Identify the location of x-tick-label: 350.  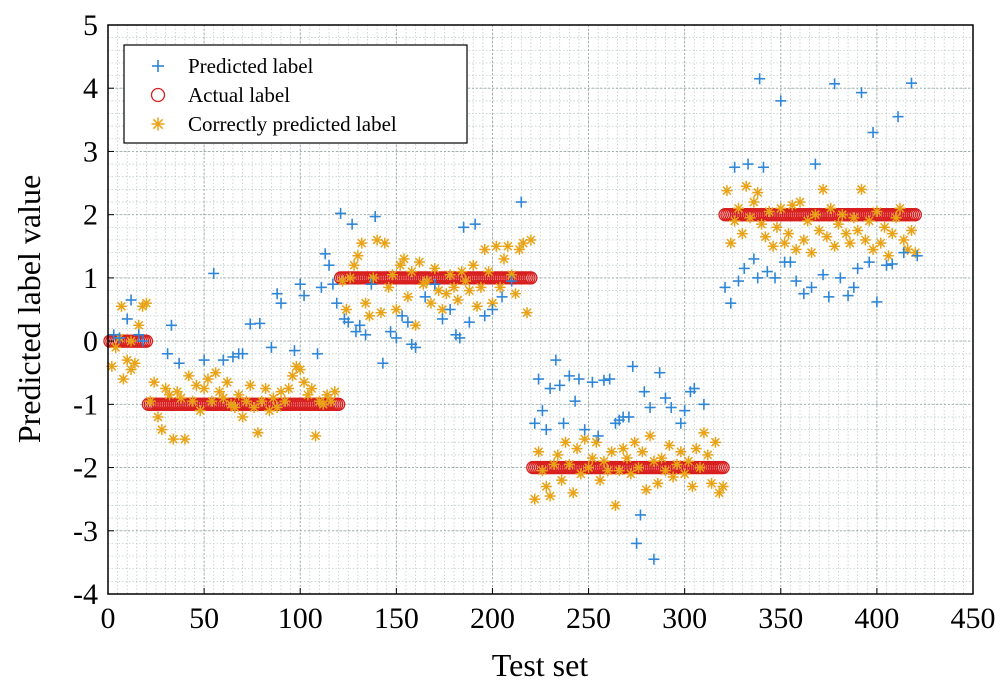
(780, 618).